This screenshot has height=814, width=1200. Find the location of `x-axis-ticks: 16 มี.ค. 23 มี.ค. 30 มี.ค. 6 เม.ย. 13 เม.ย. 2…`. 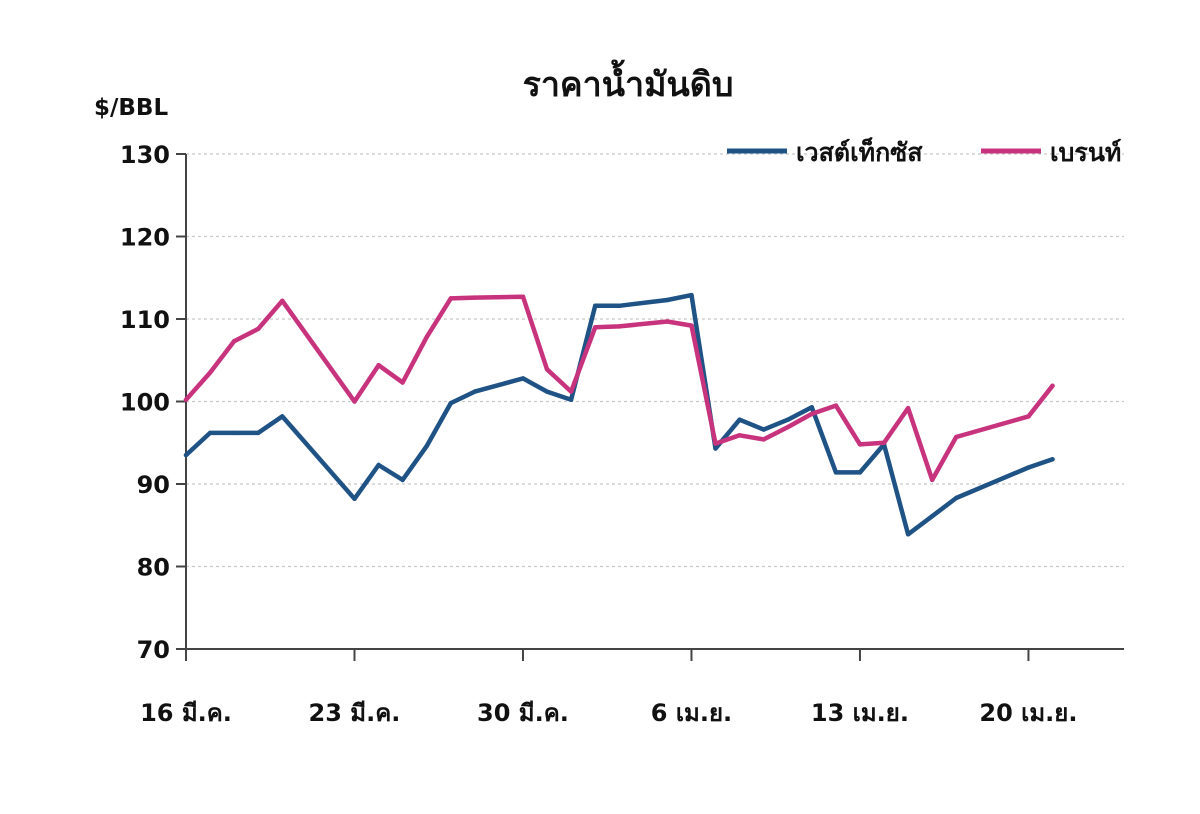

x-axis-ticks: 16 มี.ค. 23 มี.ค. 30 มี.ค. 6 เม.ย. 13 เม.ย. 2… is located at coordinates (608, 688).